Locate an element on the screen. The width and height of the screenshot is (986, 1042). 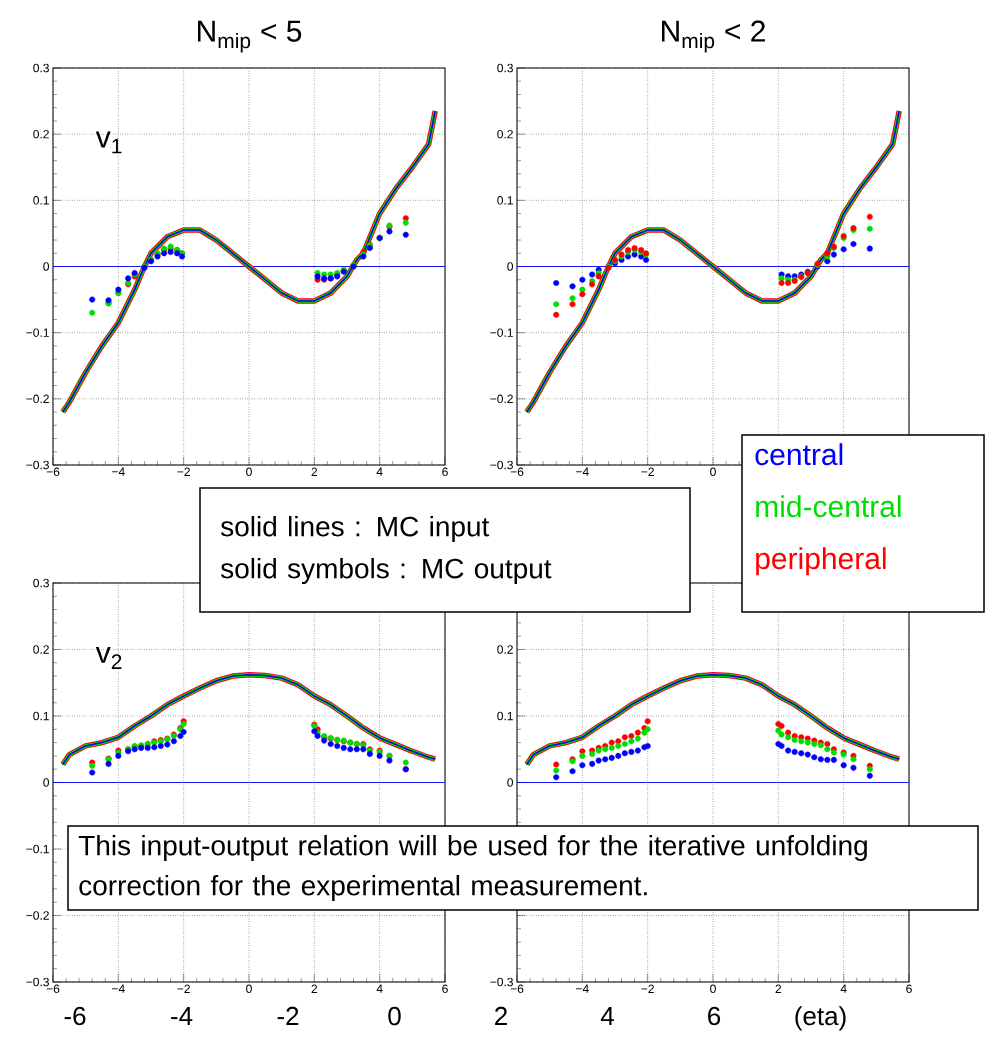
annotation: This input-output relation will be used for the iterative unfolding correction for the experimental measurement. is located at coordinates (472, 868).